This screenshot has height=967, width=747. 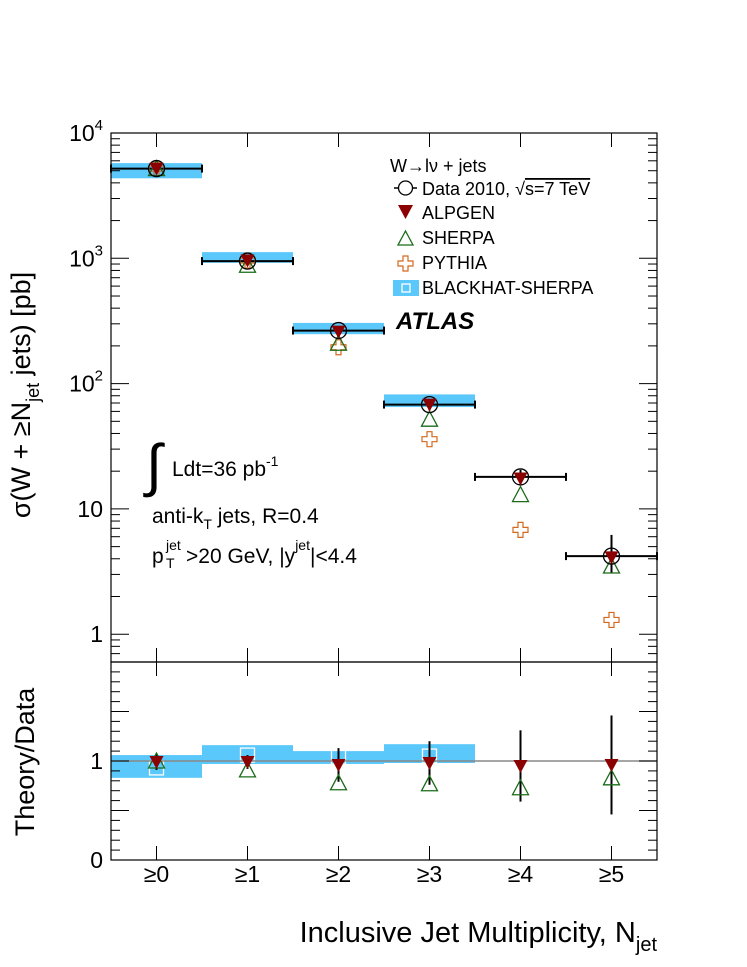 I want to click on x-tick-label: ≥4, so click(x=521, y=874).